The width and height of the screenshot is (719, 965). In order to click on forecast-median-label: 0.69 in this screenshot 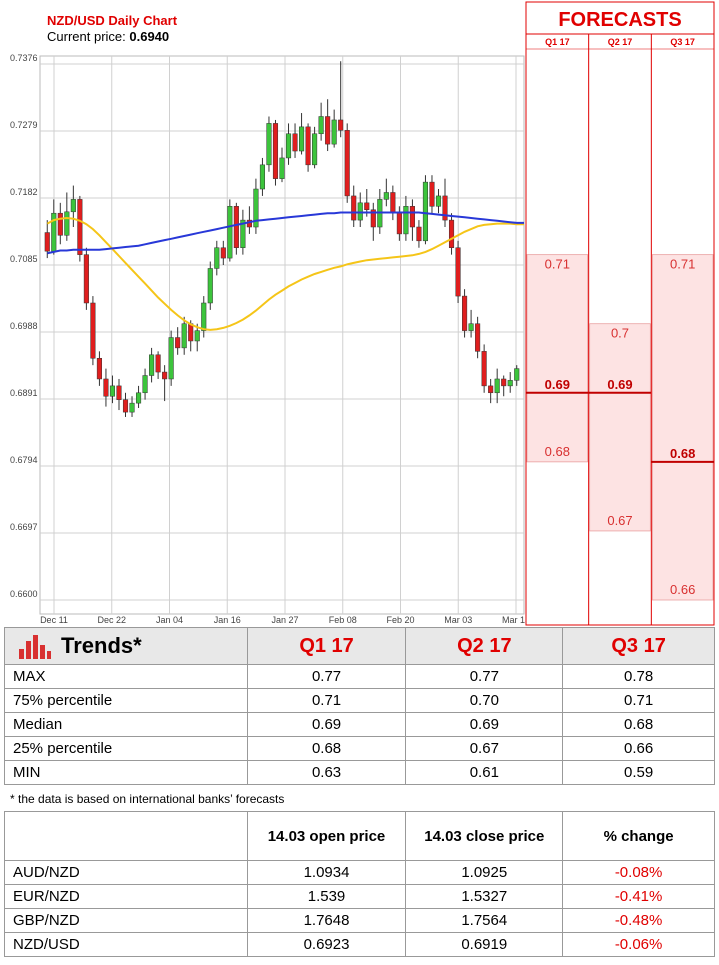, I will do `click(619, 384)`.